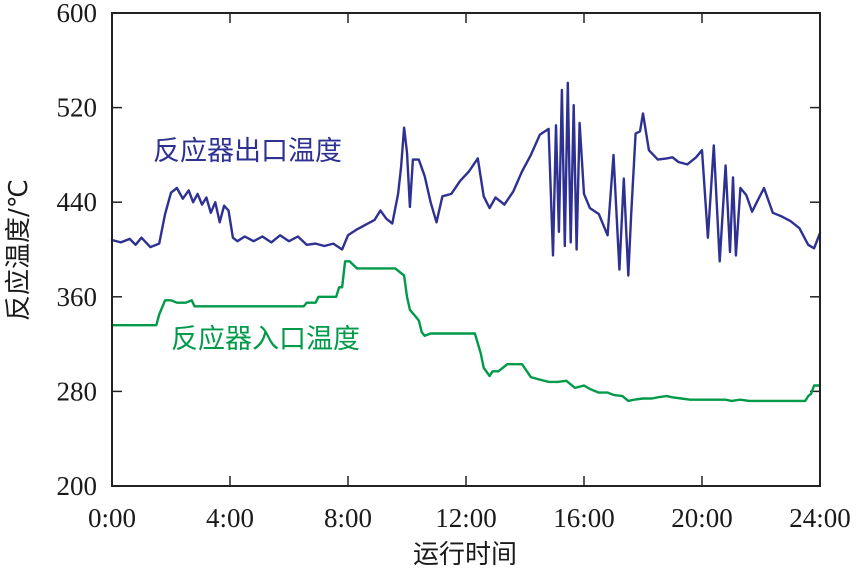 The width and height of the screenshot is (857, 573). Describe the element at coordinates (466, 518) in the screenshot. I see `x-tick-label: 12:00` at that location.